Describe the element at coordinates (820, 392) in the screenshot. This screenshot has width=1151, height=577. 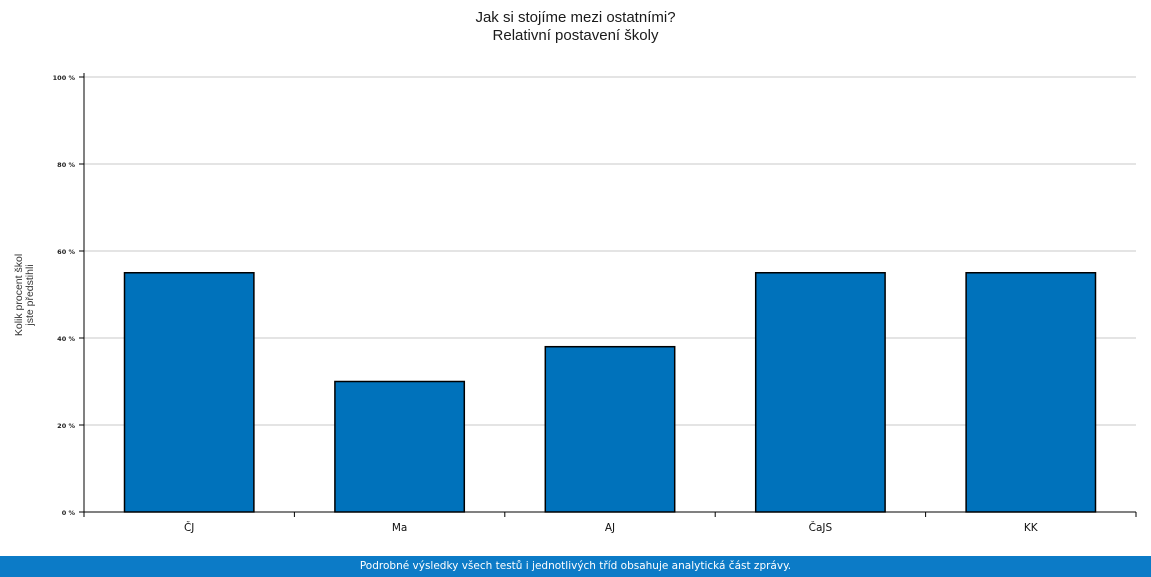
I see `bar-ČaJS` at that location.